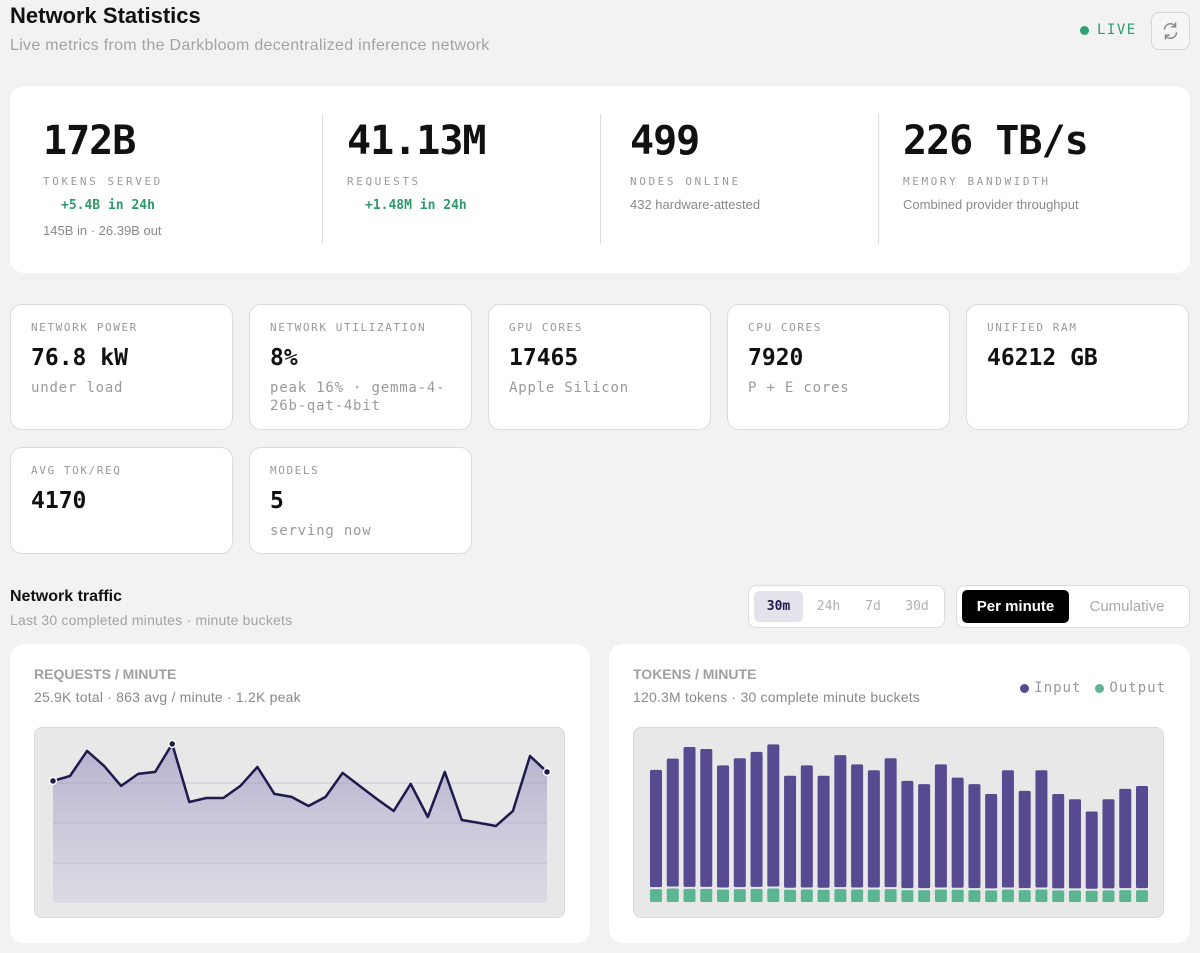  I want to click on metric-detail: serving now, so click(321, 531).